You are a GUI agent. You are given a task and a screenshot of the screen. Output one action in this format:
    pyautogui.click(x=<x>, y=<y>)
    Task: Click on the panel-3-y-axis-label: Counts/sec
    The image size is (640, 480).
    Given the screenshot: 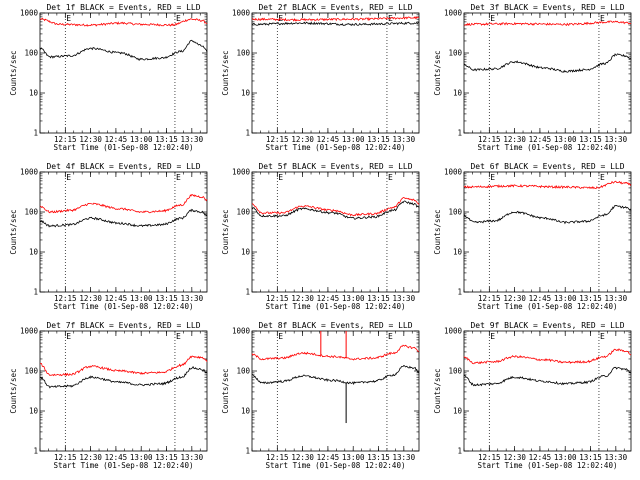 What is the action you would take?
    pyautogui.click(x=437, y=72)
    